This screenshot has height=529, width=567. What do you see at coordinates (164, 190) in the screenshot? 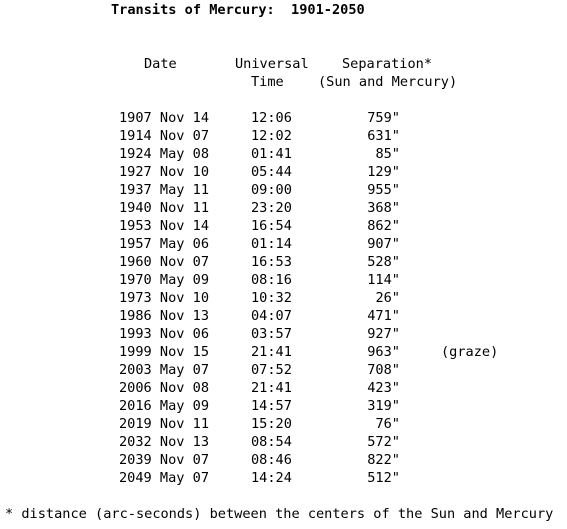
I see `date: 1937 May 11` at bounding box center [164, 190].